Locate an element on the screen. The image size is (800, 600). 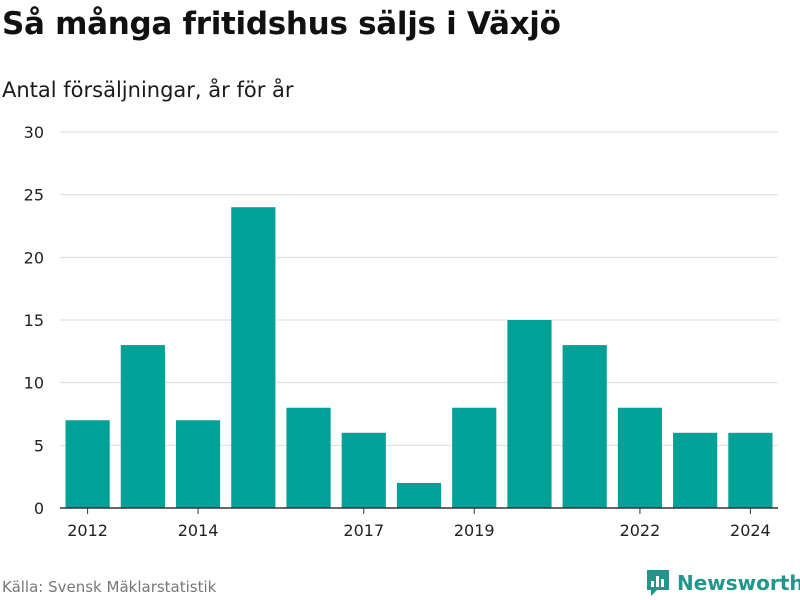
bar-2022 is located at coordinates (640, 457).